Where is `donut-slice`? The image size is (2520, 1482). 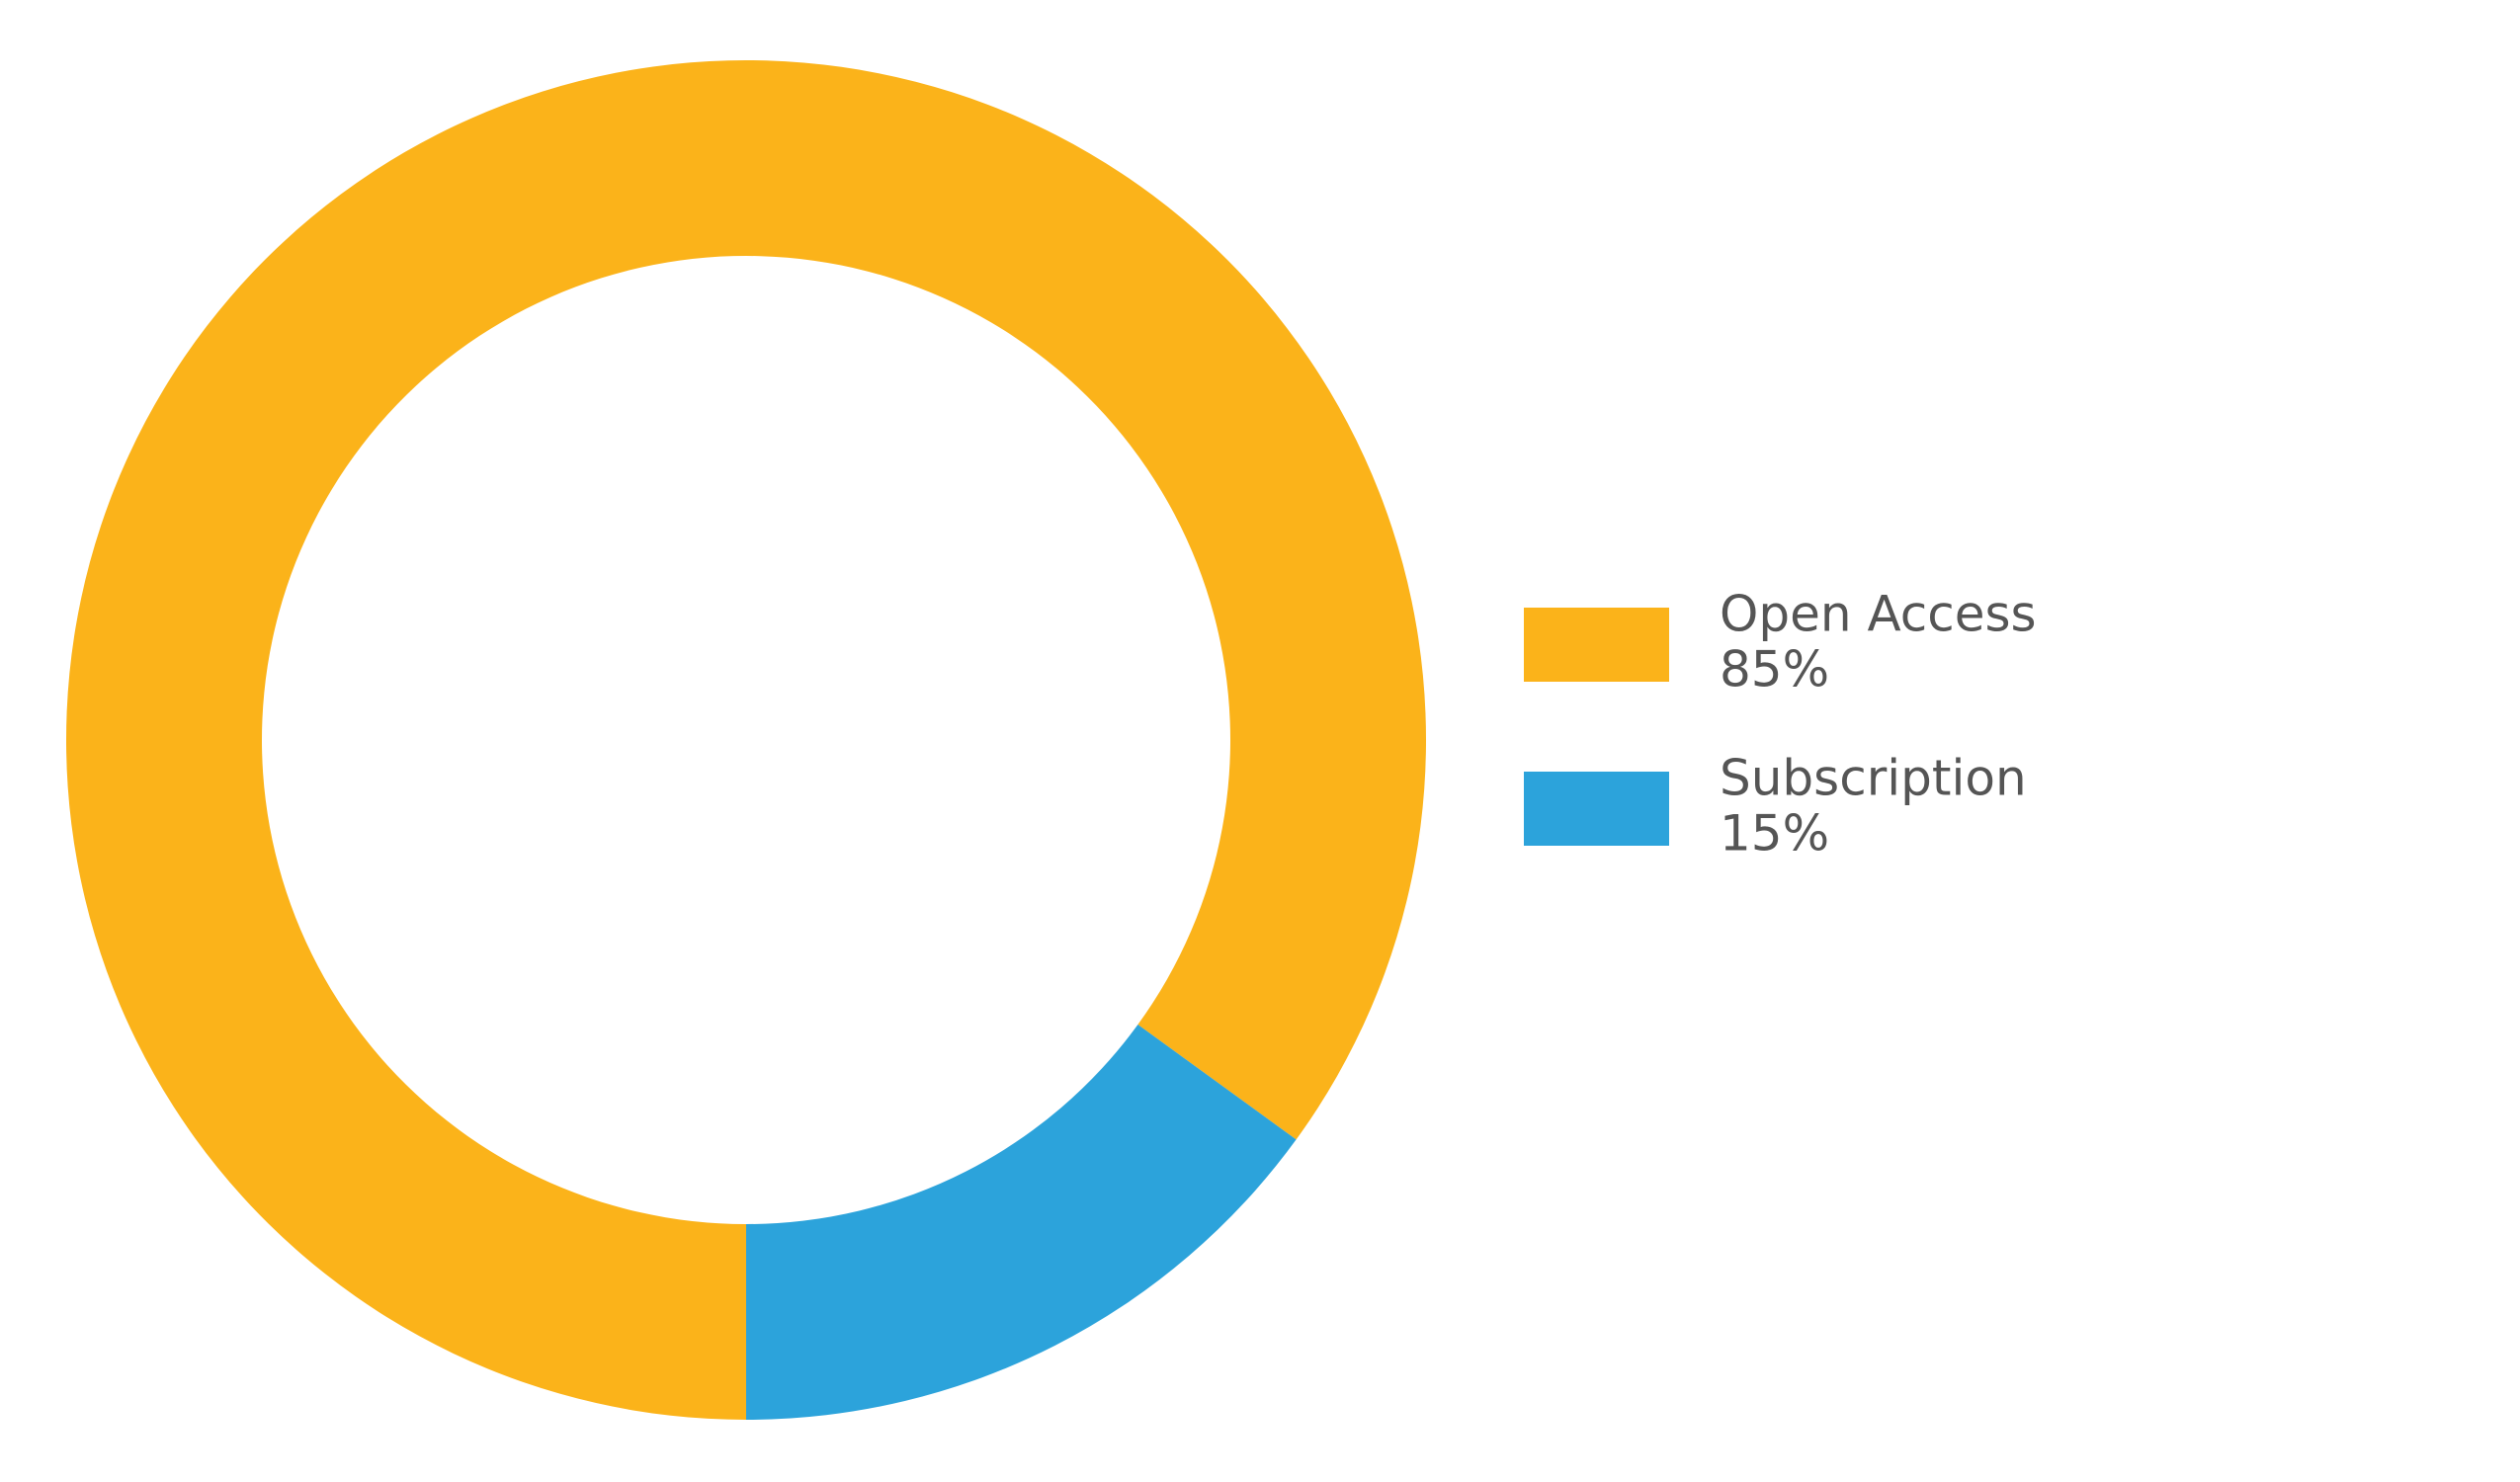 donut-slice is located at coordinates (1021, 1222).